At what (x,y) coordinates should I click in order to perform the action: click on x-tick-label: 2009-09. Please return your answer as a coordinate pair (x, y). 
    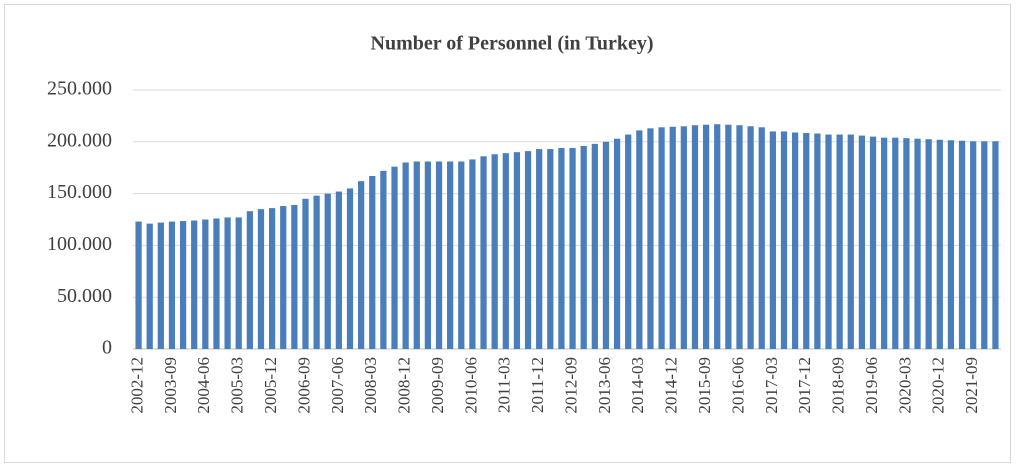
    Looking at the image, I should click on (437, 385).